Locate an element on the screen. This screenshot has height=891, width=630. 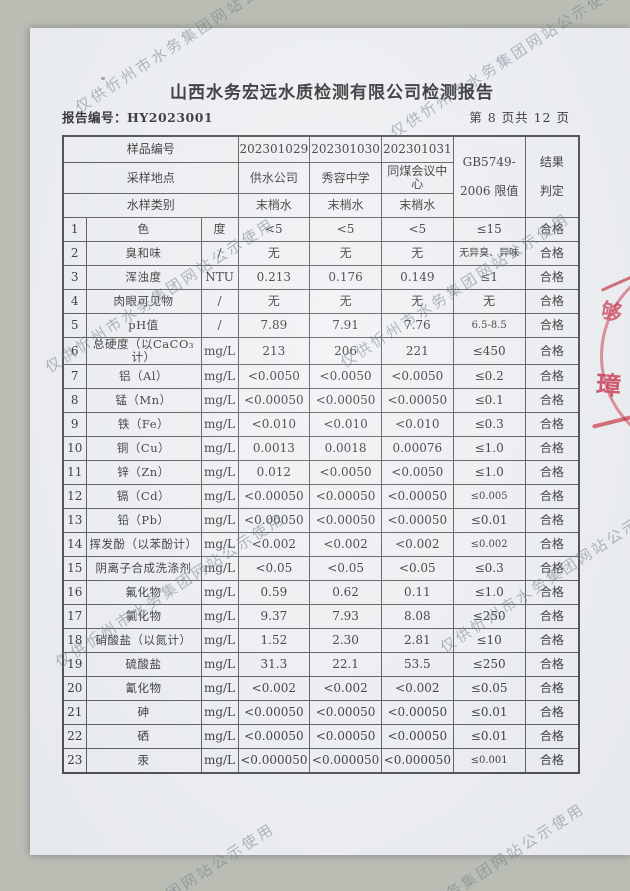
cell-sample2-value: <5 is located at coordinates (345, 229).